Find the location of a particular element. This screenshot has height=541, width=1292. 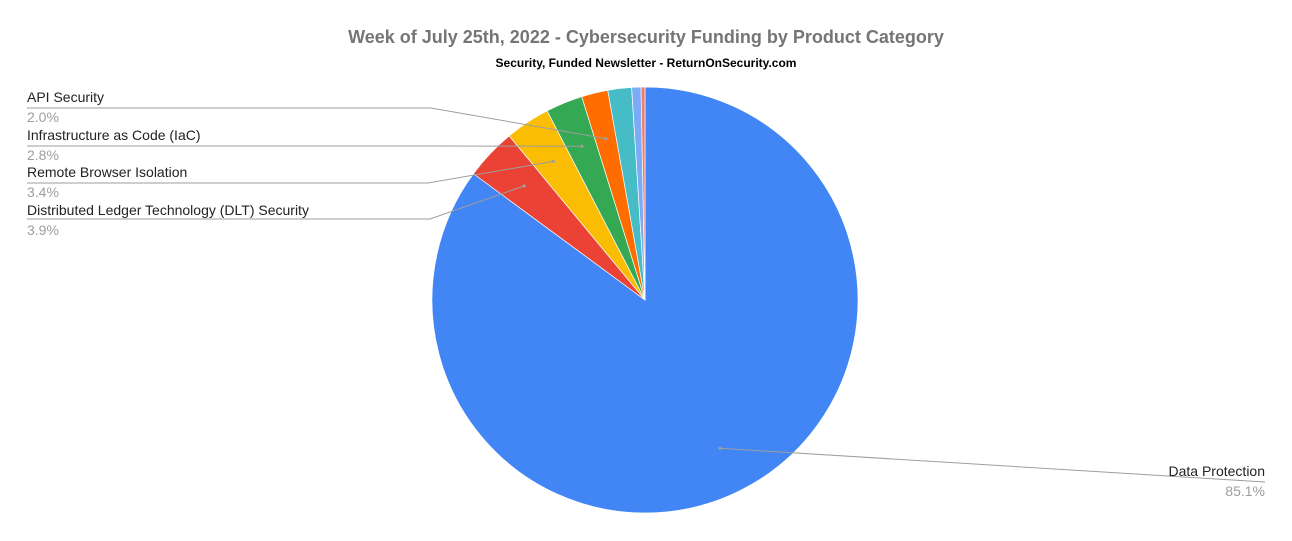

slice-percent-label: 2.8% is located at coordinates (43, 155).